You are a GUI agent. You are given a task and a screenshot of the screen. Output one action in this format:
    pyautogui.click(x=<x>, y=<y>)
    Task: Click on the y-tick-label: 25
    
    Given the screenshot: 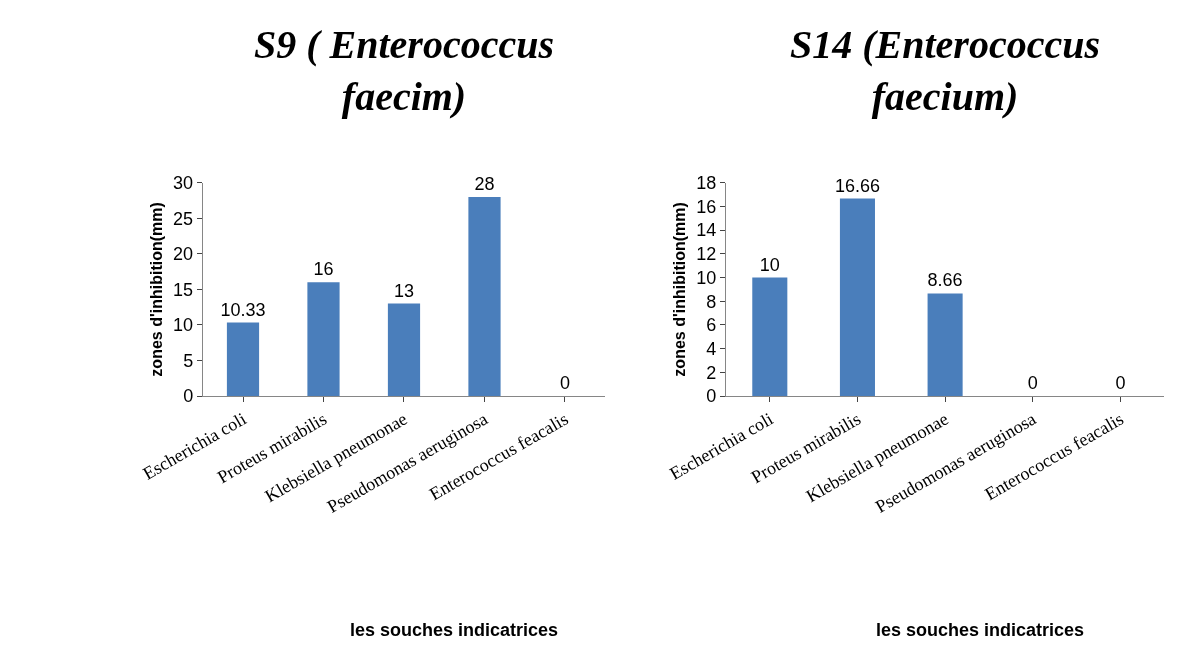 What is the action you would take?
    pyautogui.click(x=183, y=218)
    